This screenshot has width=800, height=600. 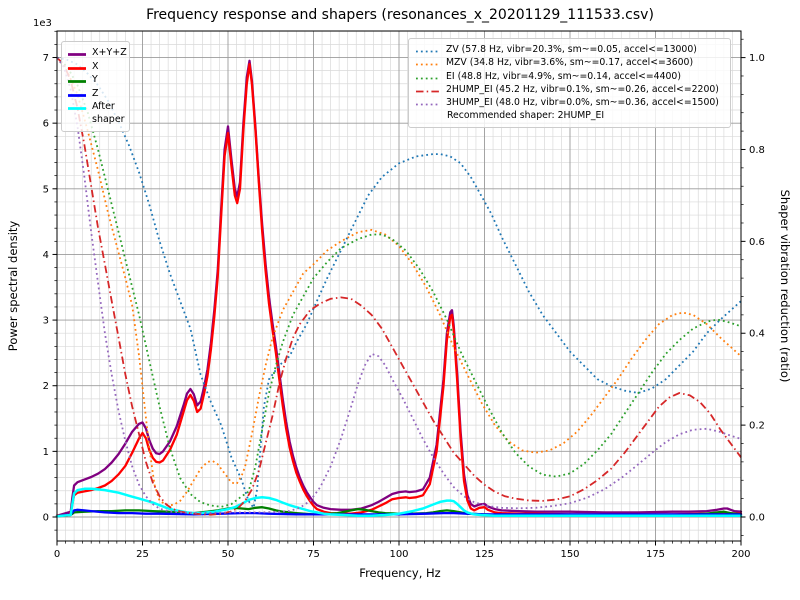 I want to click on y-right-tick-label: 0.2, so click(x=757, y=426).